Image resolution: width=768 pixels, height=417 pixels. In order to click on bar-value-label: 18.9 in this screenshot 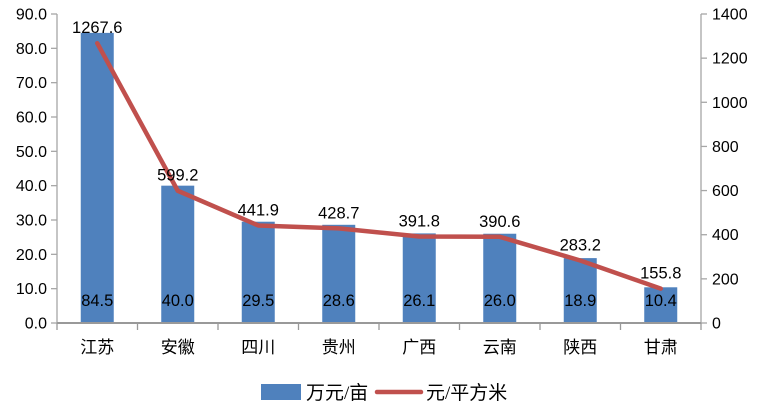, I will do `click(580, 301)`.